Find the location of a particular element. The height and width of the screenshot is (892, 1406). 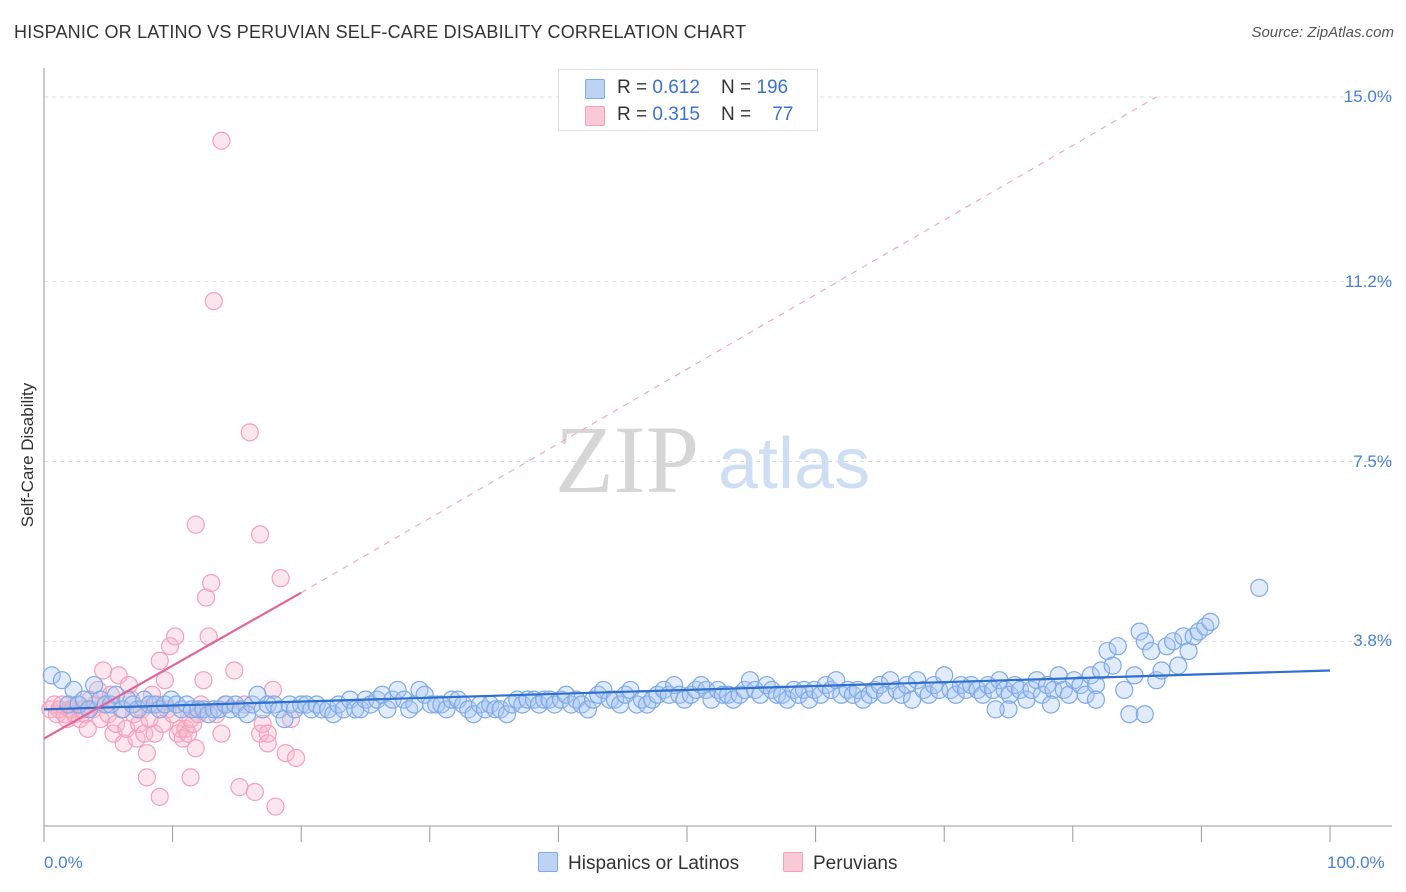

hispanics-points is located at coordinates (655, 653).